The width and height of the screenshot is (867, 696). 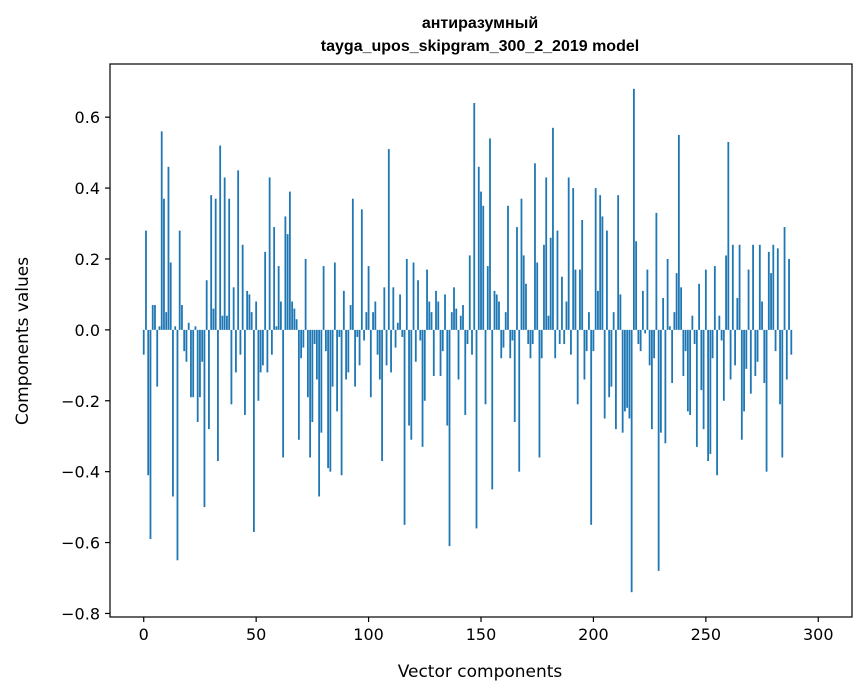 What do you see at coordinates (87, 330) in the screenshot?
I see `y-tick-label: 0.0` at bounding box center [87, 330].